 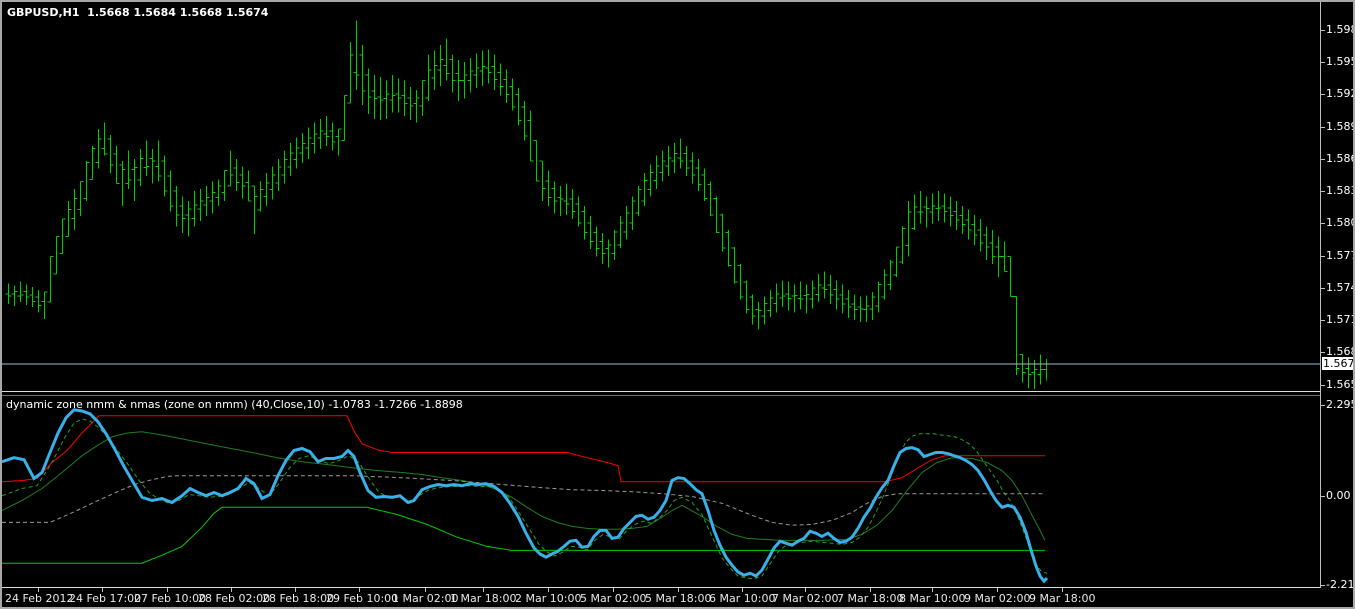 What do you see at coordinates (1339, 222) in the screenshot?
I see `price-axis-label: 1.5805` at bounding box center [1339, 222].